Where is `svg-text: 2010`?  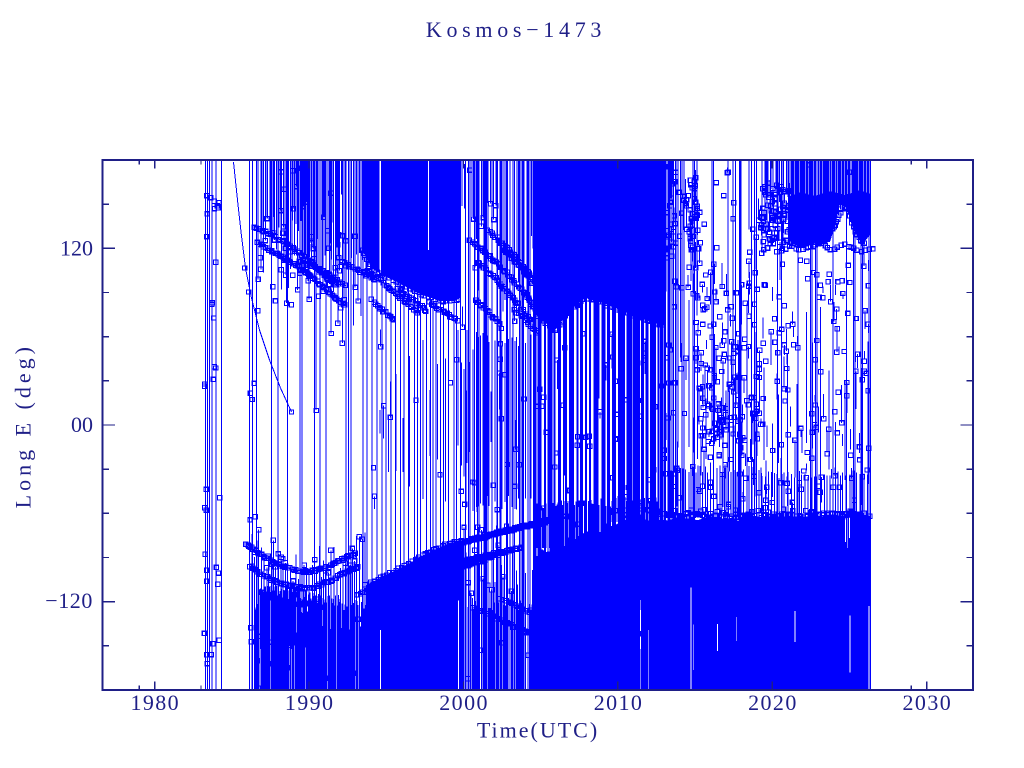 svg-text: 2010 is located at coordinates (619, 702).